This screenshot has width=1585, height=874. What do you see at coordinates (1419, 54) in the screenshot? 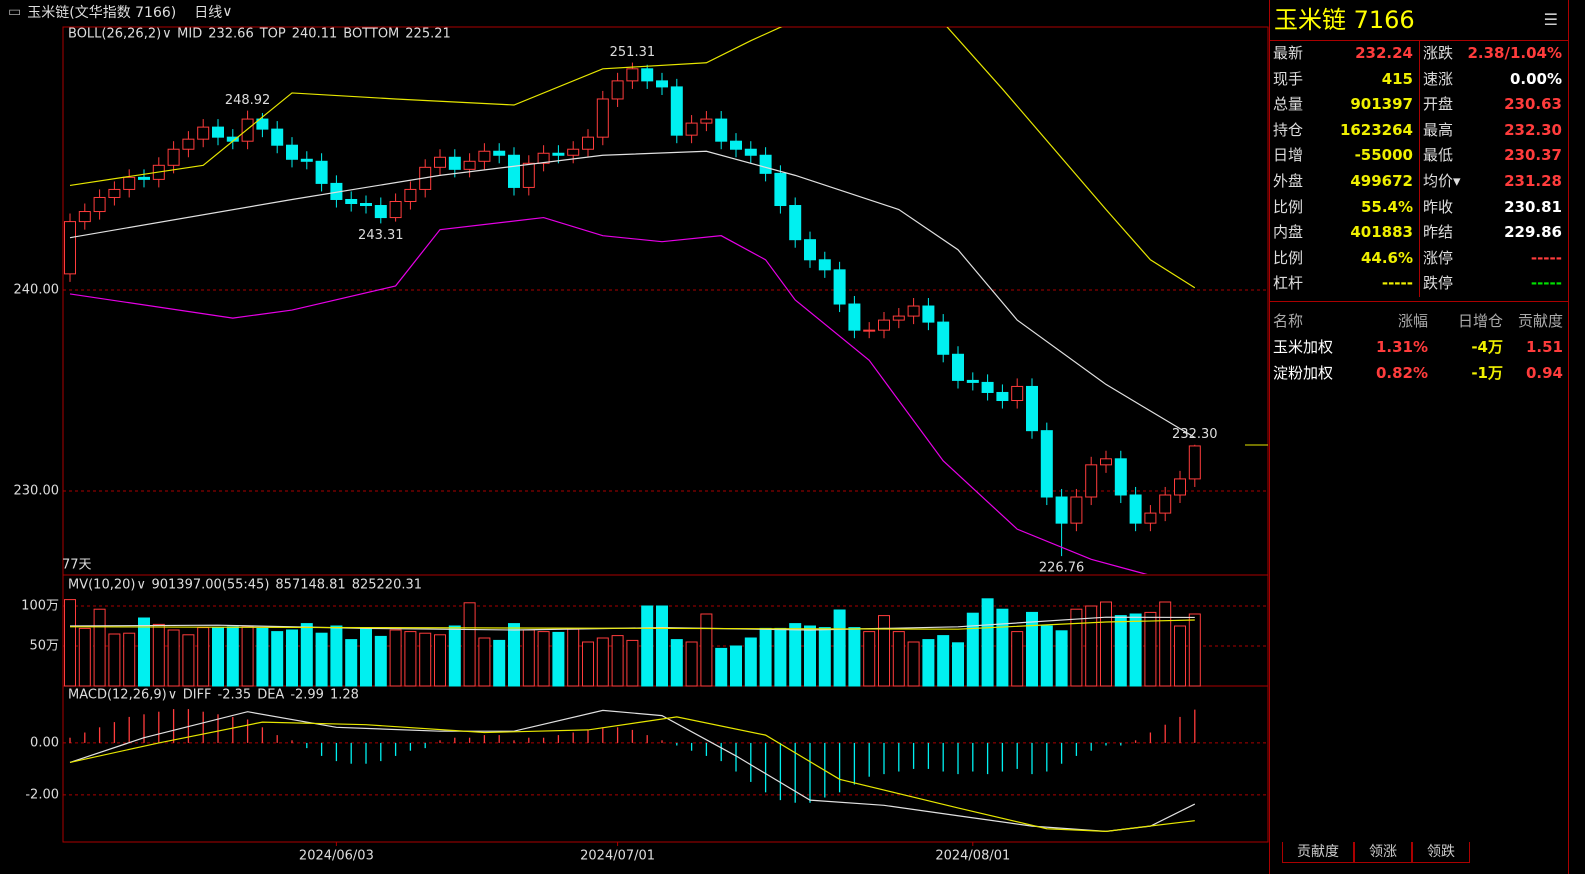
I see `quote-row: 最新 232.24 涨跌 2.38/1.04%` at bounding box center [1419, 54].